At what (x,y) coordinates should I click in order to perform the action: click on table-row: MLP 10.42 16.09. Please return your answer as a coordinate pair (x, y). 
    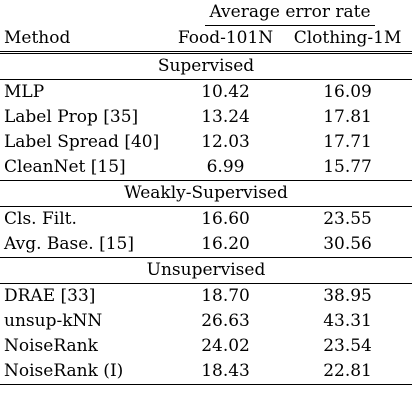
    Looking at the image, I should click on (206, 92).